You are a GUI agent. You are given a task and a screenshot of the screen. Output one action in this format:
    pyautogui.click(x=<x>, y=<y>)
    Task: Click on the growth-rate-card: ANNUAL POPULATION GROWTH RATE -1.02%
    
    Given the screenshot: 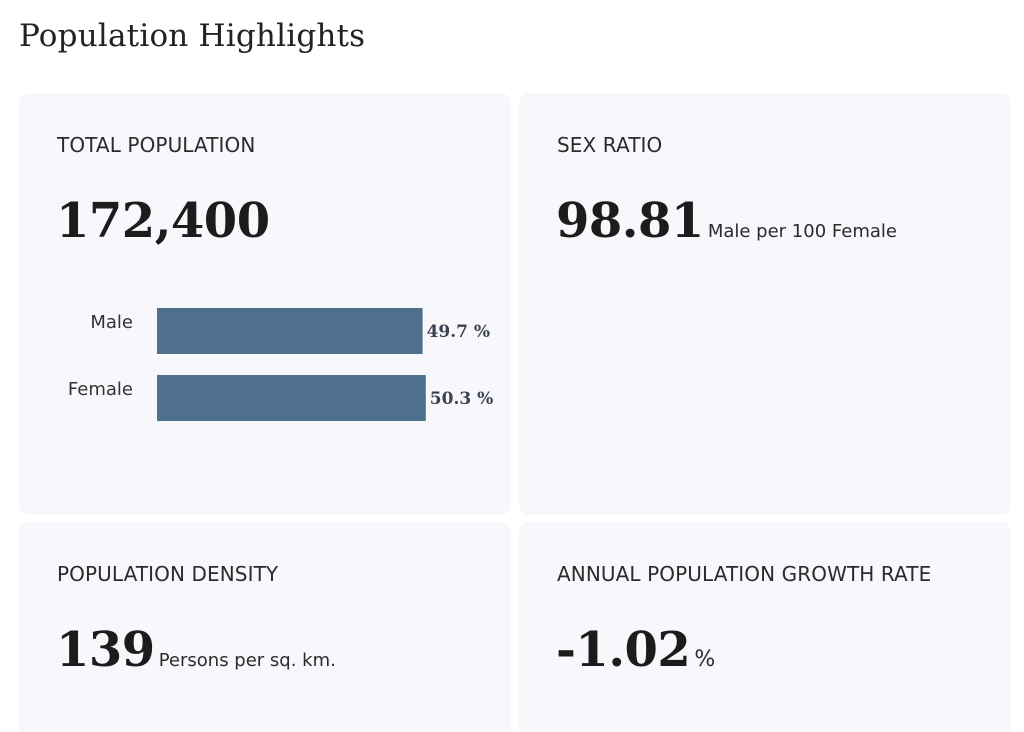 What is the action you would take?
    pyautogui.click(x=765, y=627)
    